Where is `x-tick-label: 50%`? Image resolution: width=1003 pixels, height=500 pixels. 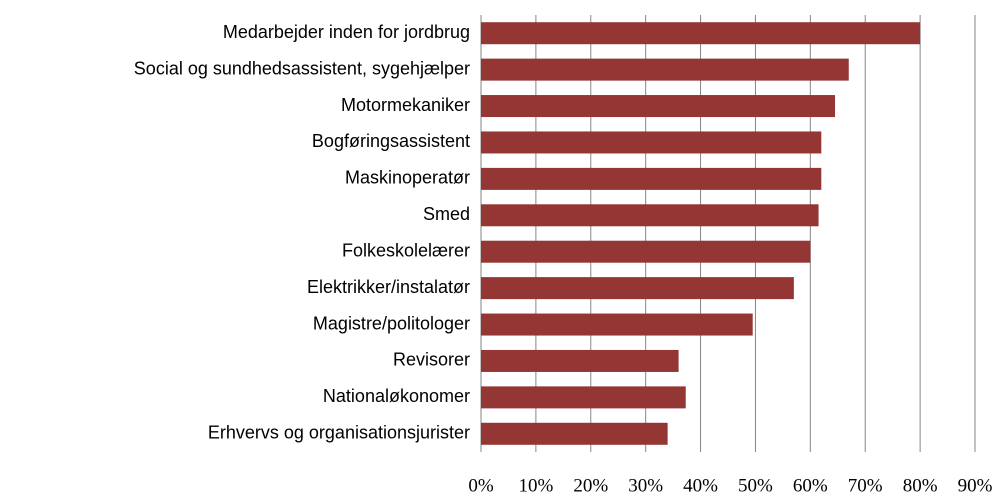 x-tick-label: 50% is located at coordinates (755, 485).